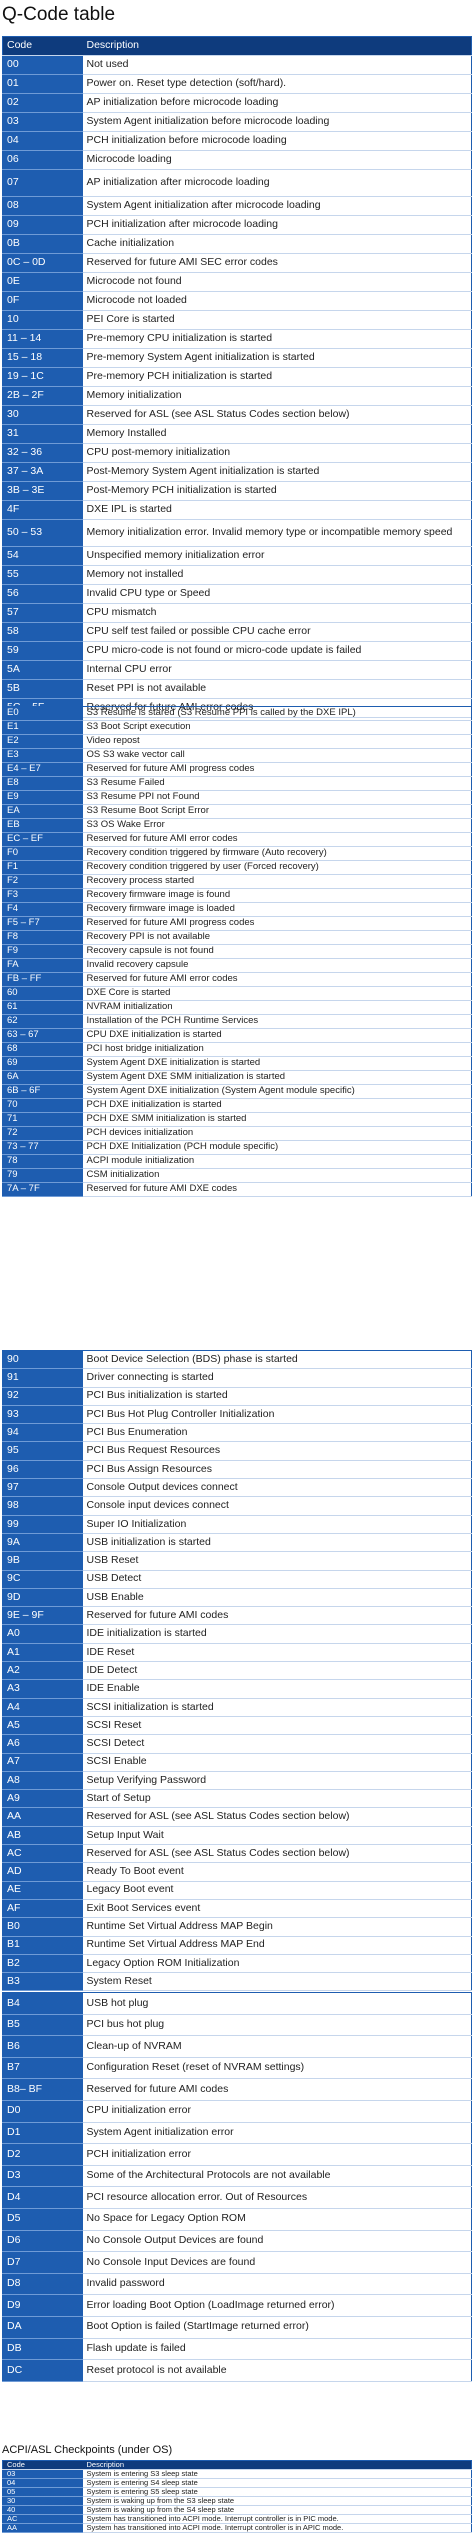 Image resolution: width=474 pixels, height=2542 pixels. I want to click on description-cell: Recovery firmware image is found, so click(277, 895).